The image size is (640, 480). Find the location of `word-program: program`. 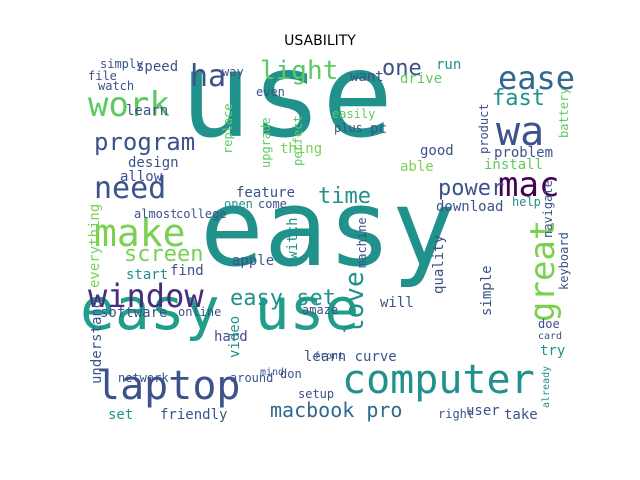

word-program: program is located at coordinates (145, 142).